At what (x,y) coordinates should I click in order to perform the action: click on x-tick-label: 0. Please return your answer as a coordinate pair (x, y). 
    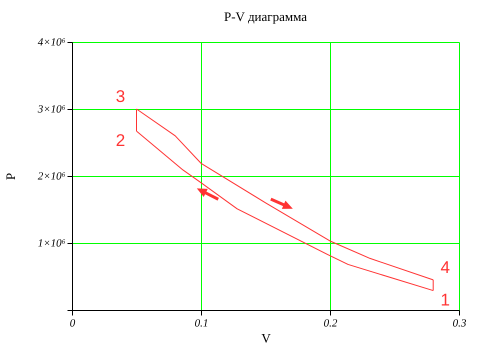
    Looking at the image, I should click on (73, 324).